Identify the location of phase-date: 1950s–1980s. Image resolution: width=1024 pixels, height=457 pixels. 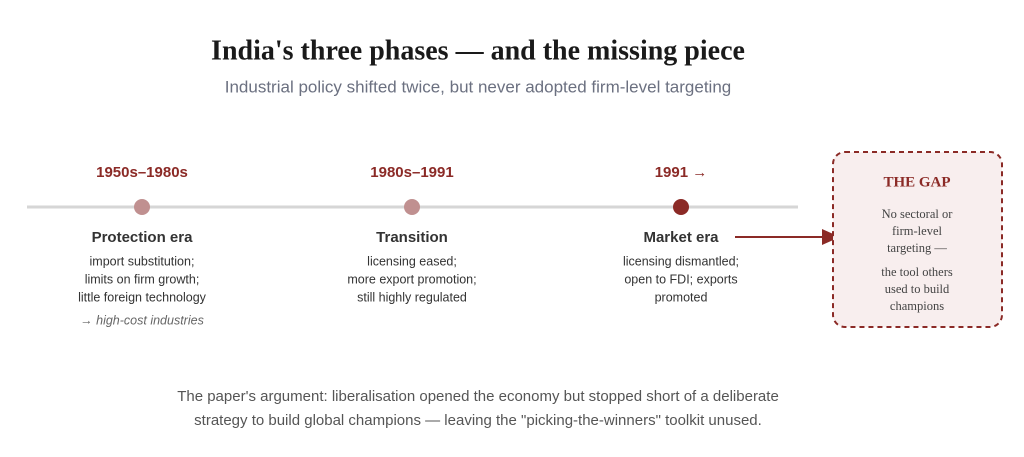
(142, 172).